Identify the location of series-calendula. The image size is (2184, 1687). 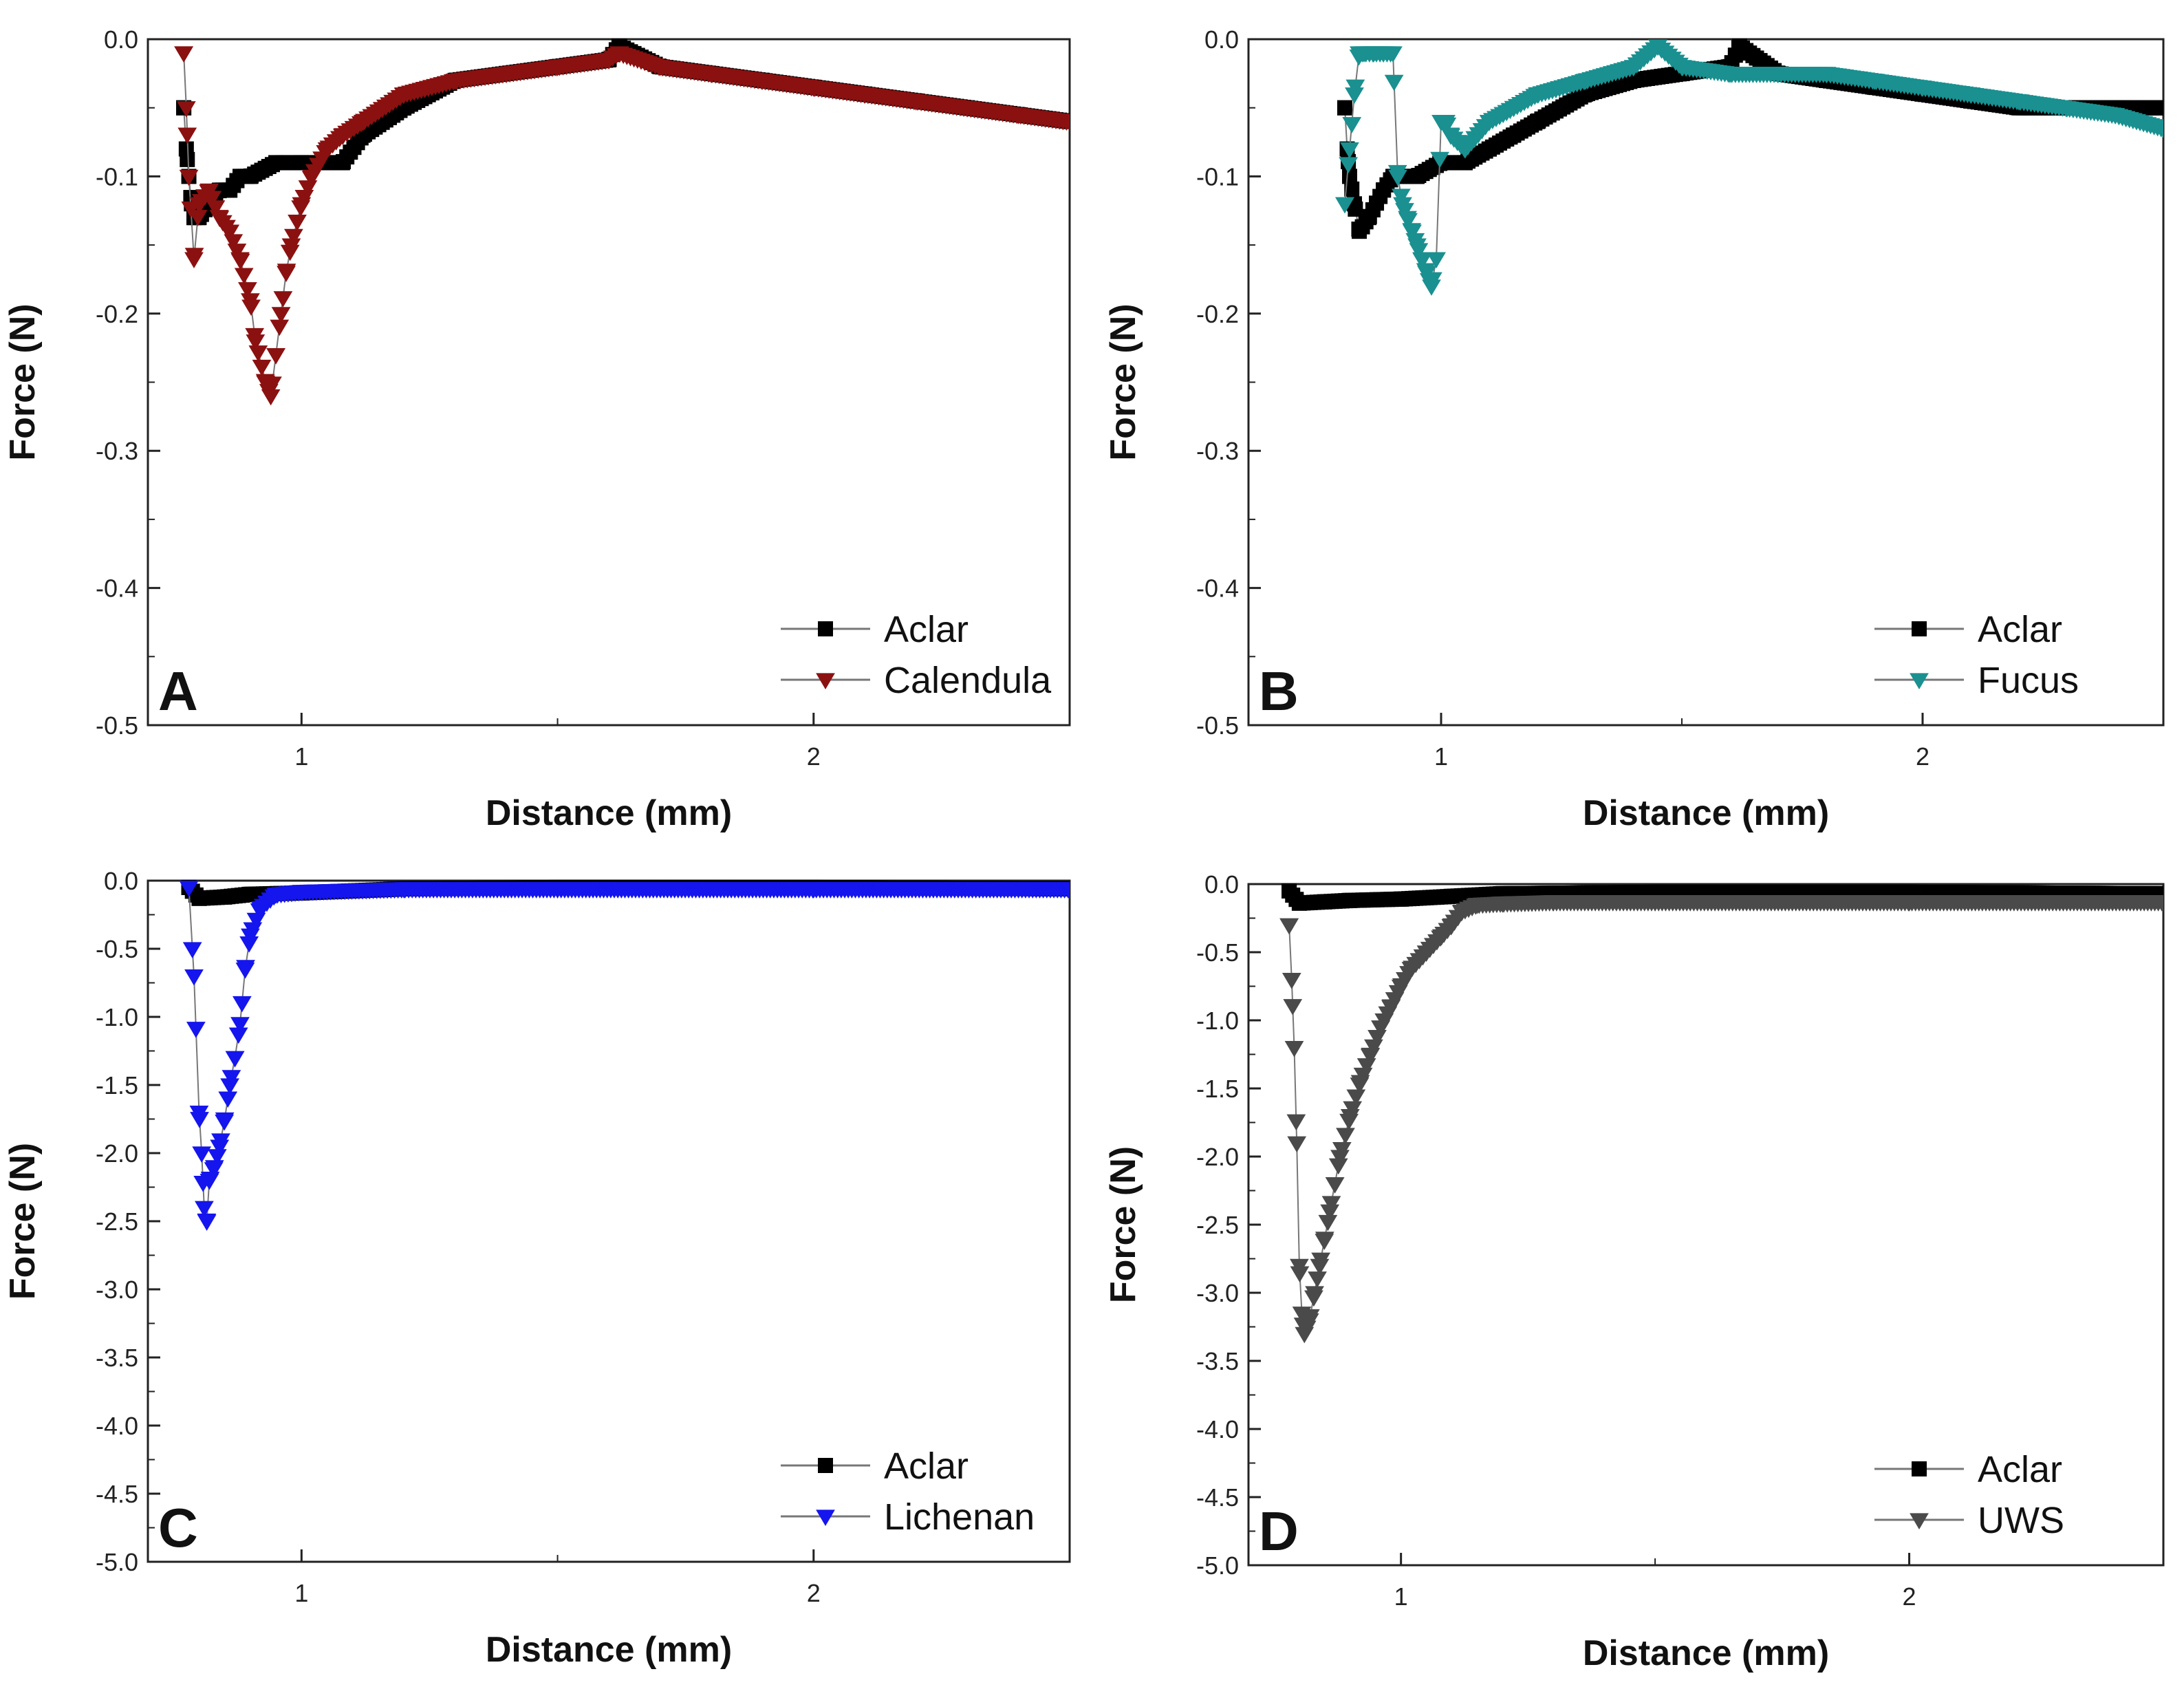
(622, 226).